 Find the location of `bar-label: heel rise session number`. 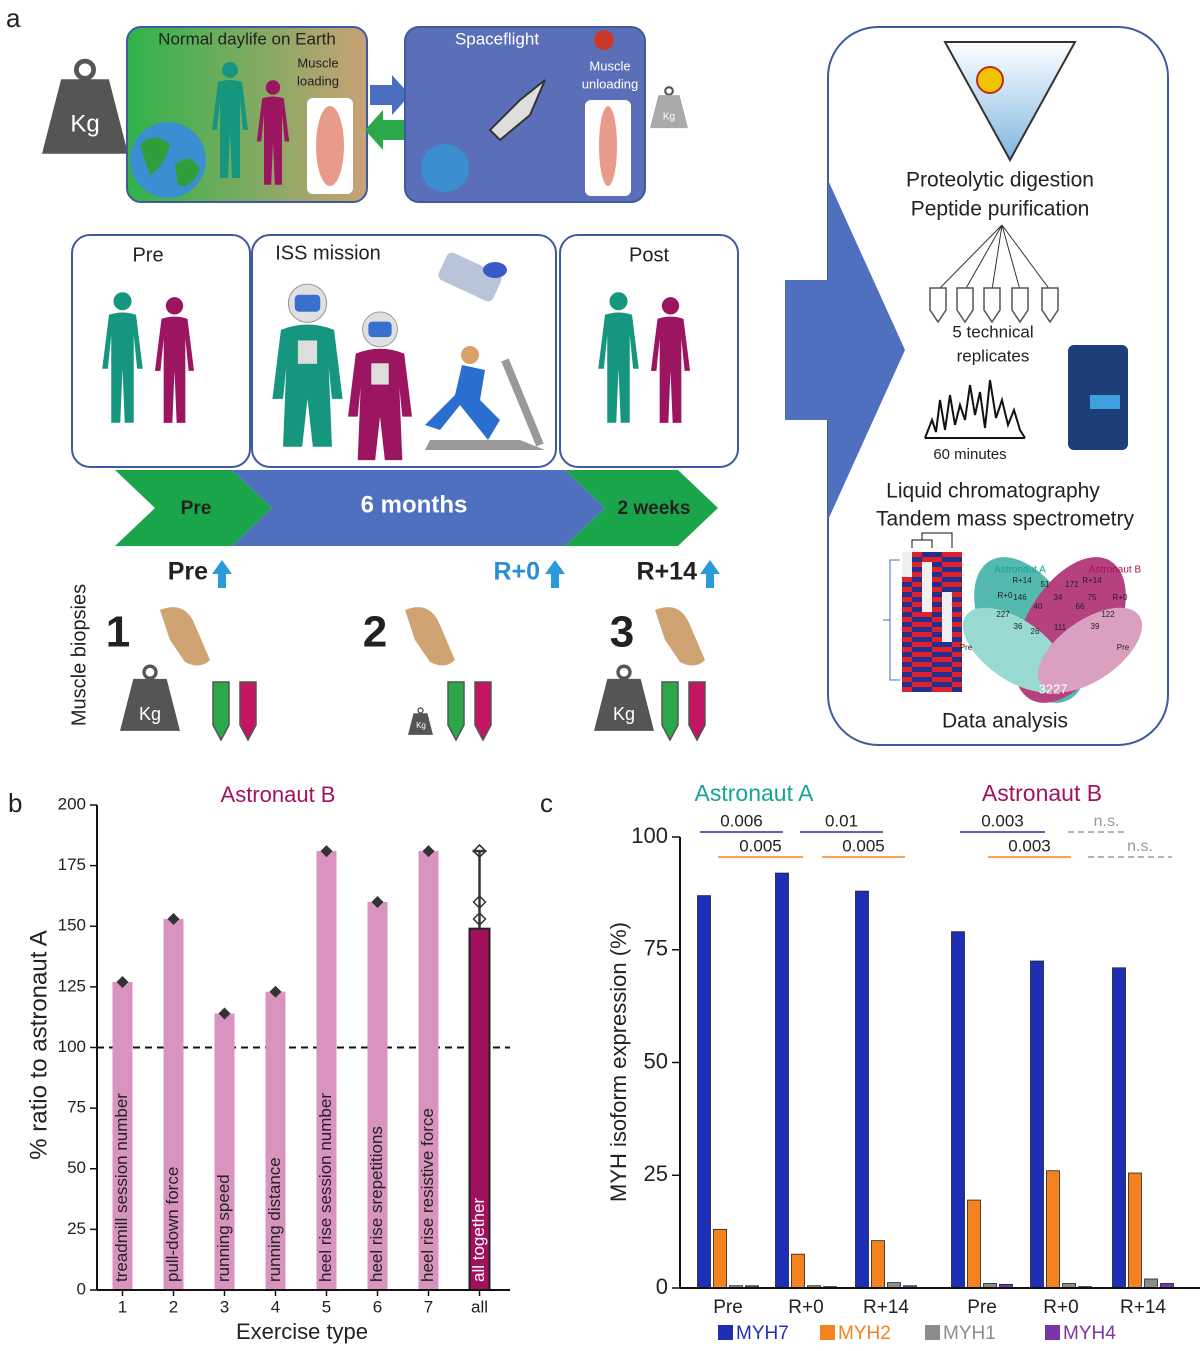

bar-label: heel rise session number is located at coordinates (325, 1187).